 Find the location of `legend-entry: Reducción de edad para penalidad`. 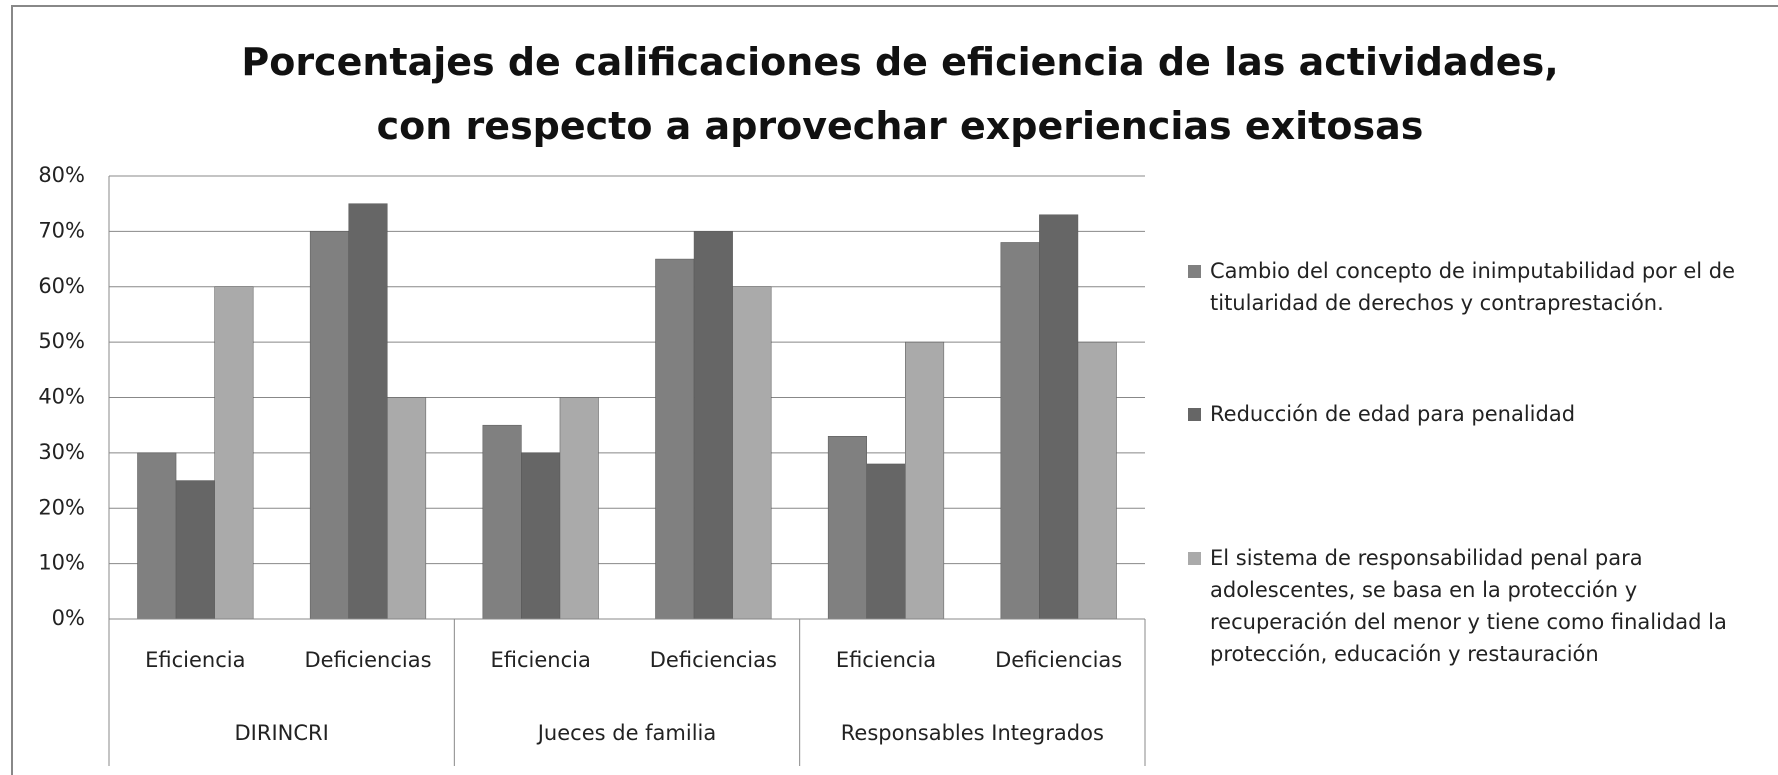

legend-entry: Reducción de edad para penalidad is located at coordinates (1479, 414).